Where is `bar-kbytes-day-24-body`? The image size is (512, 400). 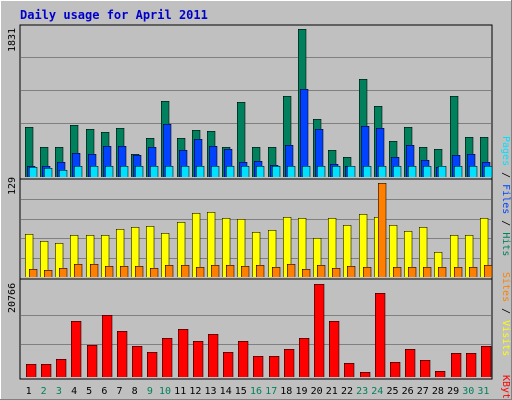 bar-kbytes-day-24-body is located at coordinates (380, 335).